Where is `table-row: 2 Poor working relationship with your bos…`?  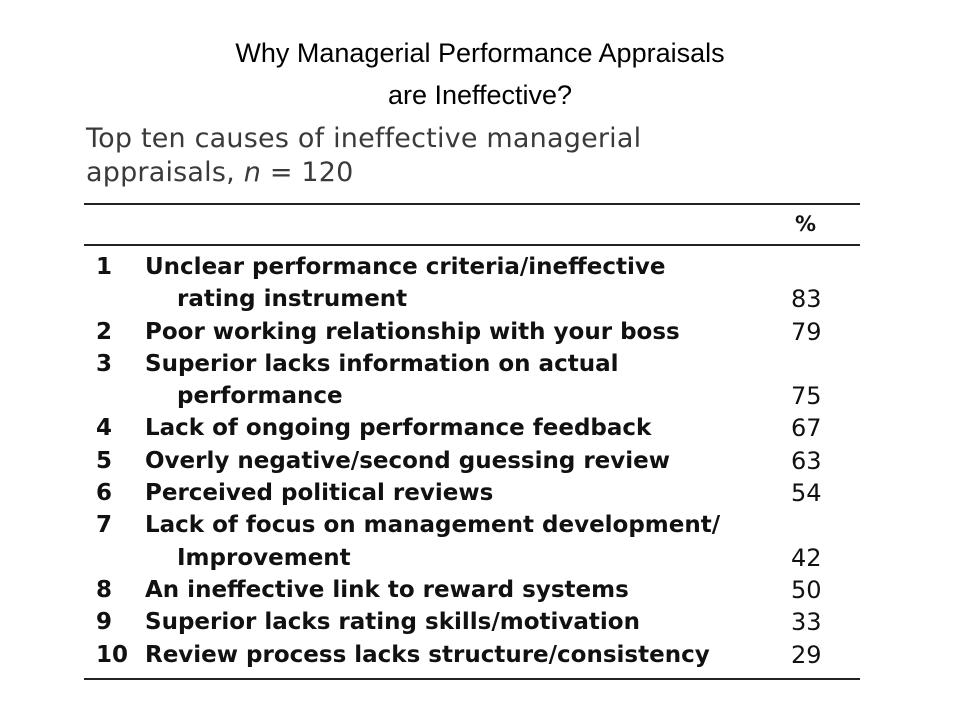
table-row: 2 Poor working relationship with your bos… is located at coordinates (480, 332).